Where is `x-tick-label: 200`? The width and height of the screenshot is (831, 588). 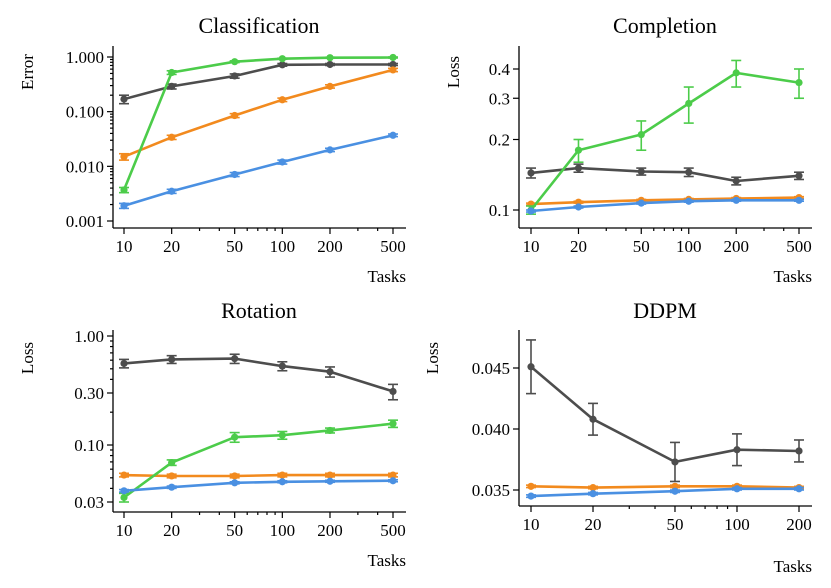
x-tick-label: 200 is located at coordinates (736, 246).